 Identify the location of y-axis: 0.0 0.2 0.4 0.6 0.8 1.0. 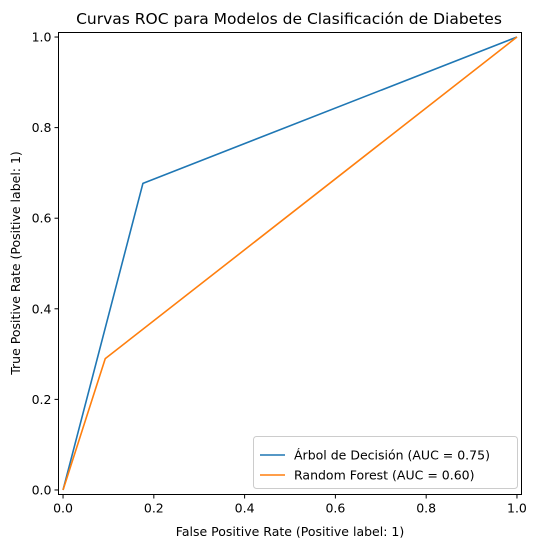
(45, 263).